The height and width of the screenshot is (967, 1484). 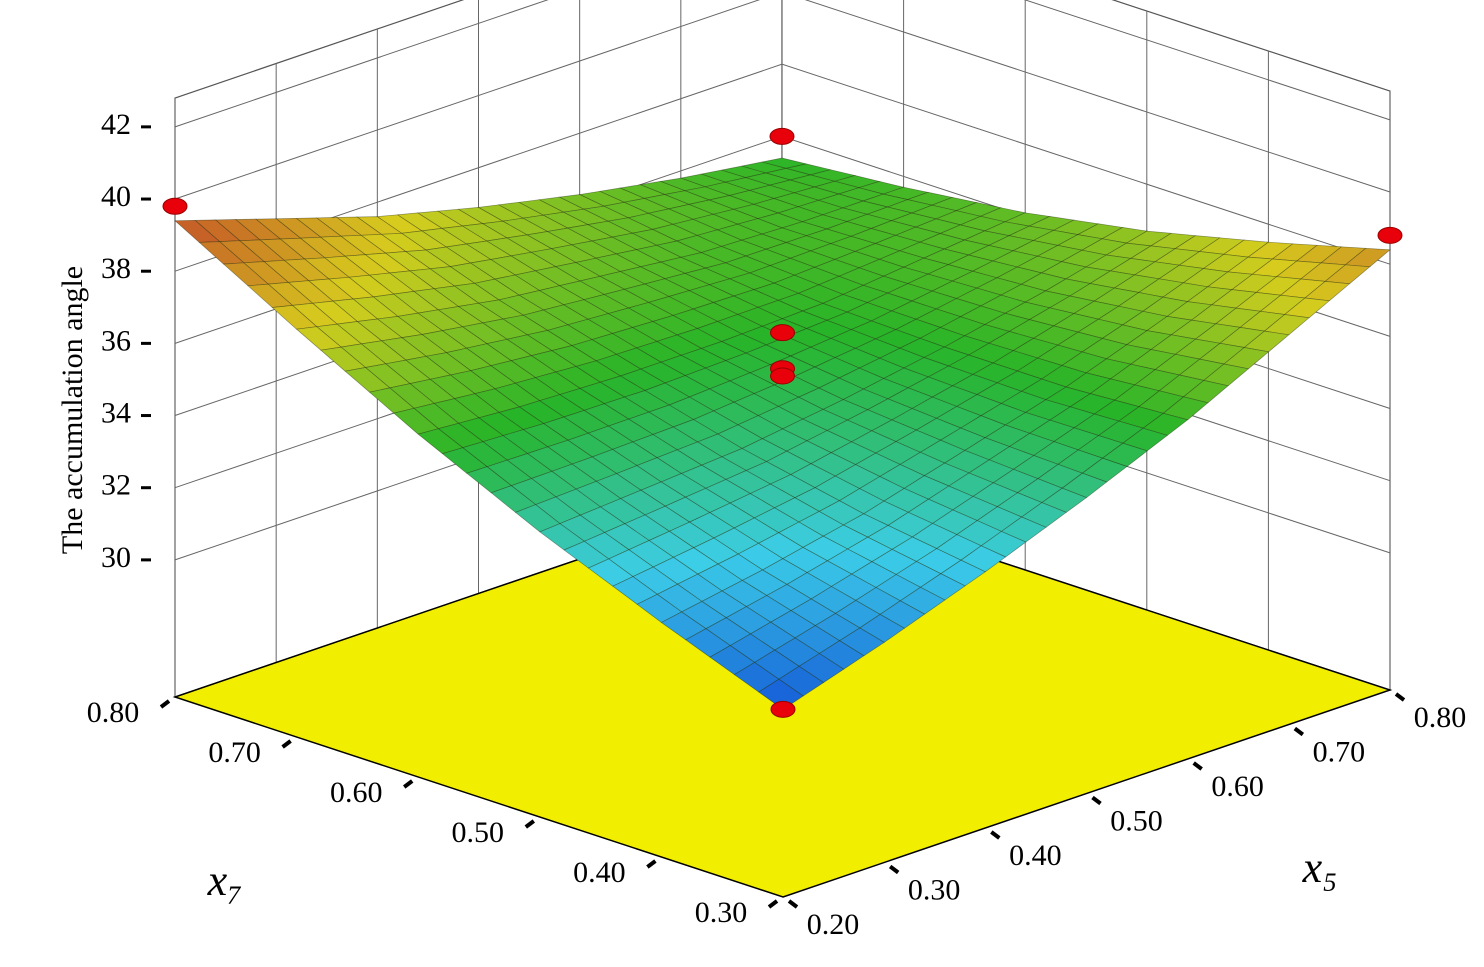 What do you see at coordinates (234, 752) in the screenshot?
I see `y-tick-label: 0.70` at bounding box center [234, 752].